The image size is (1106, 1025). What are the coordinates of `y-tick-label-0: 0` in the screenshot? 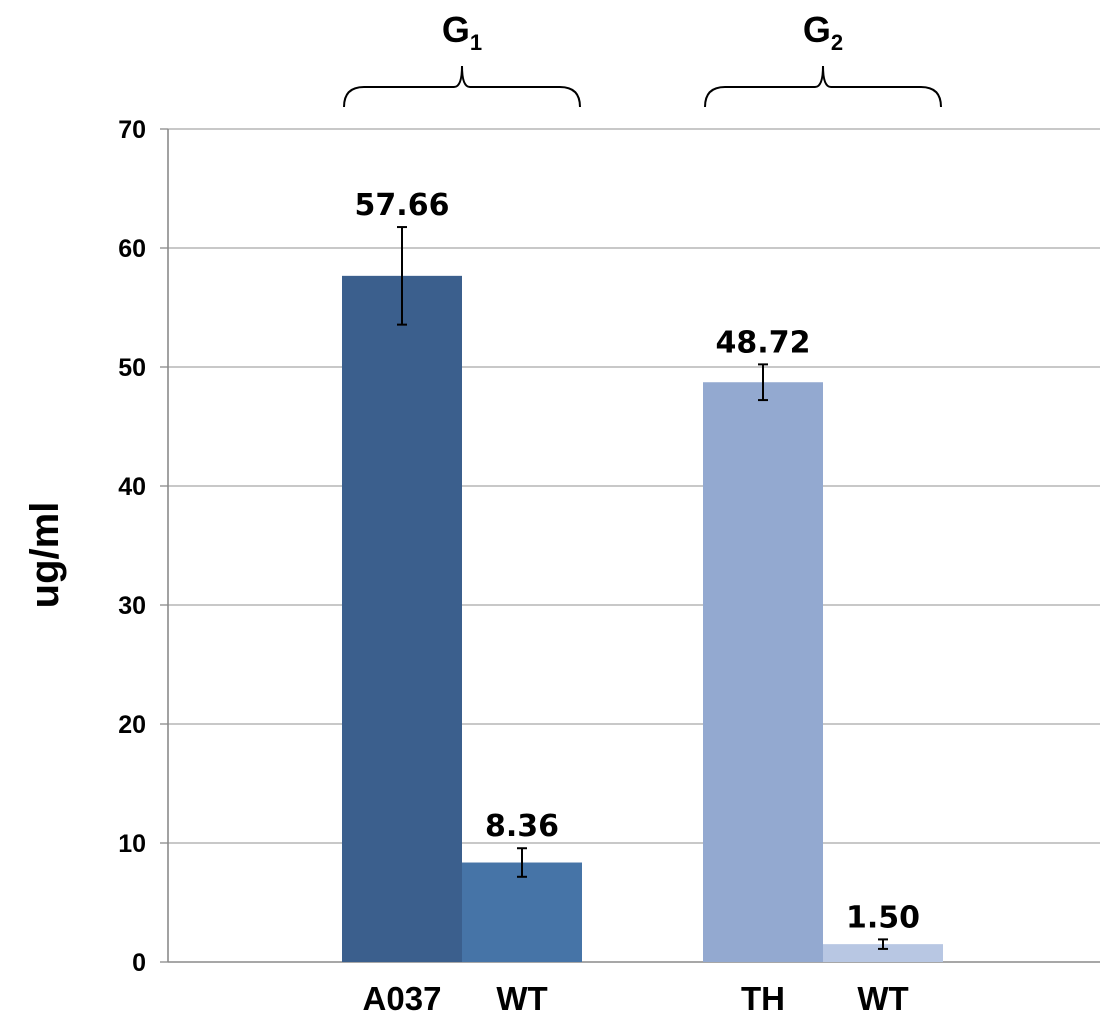 It's located at (139, 963).